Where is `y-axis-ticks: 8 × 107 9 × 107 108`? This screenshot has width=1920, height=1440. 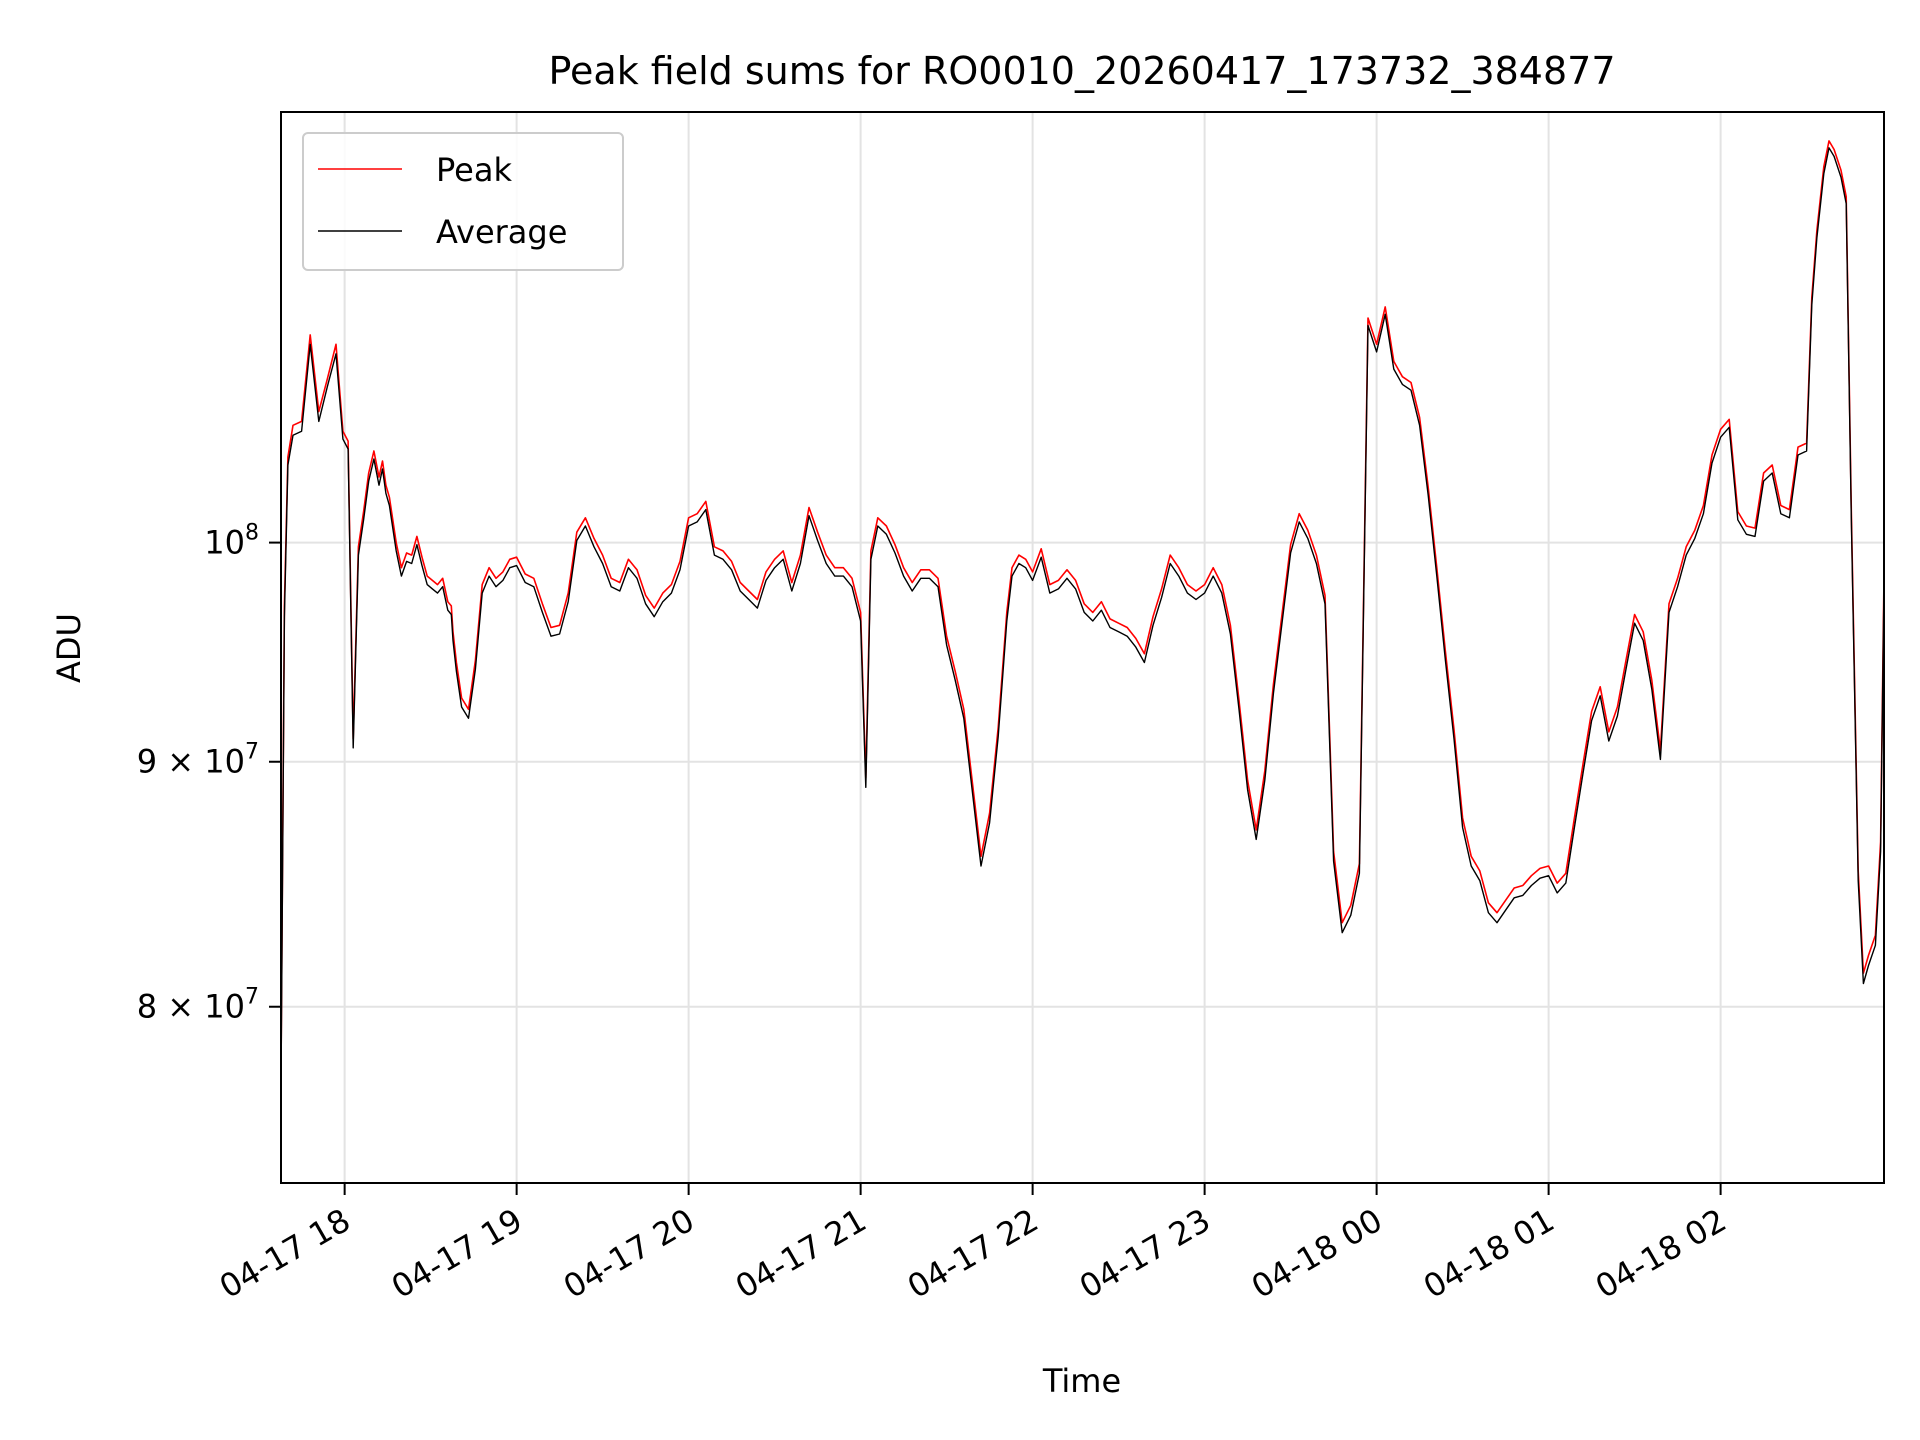
y-axis-ticks: 8 × 107 9 × 107 108 is located at coordinates (209, 773).